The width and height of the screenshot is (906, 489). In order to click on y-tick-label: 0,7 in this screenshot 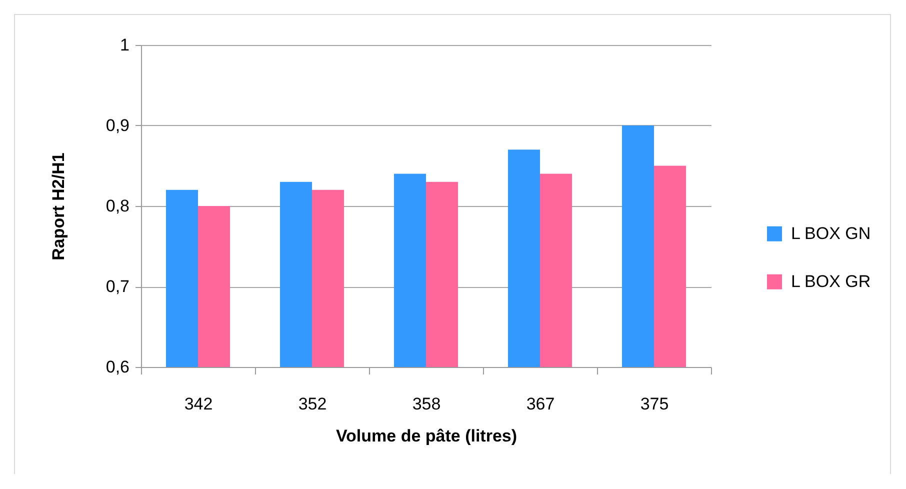, I will do `click(118, 286)`.